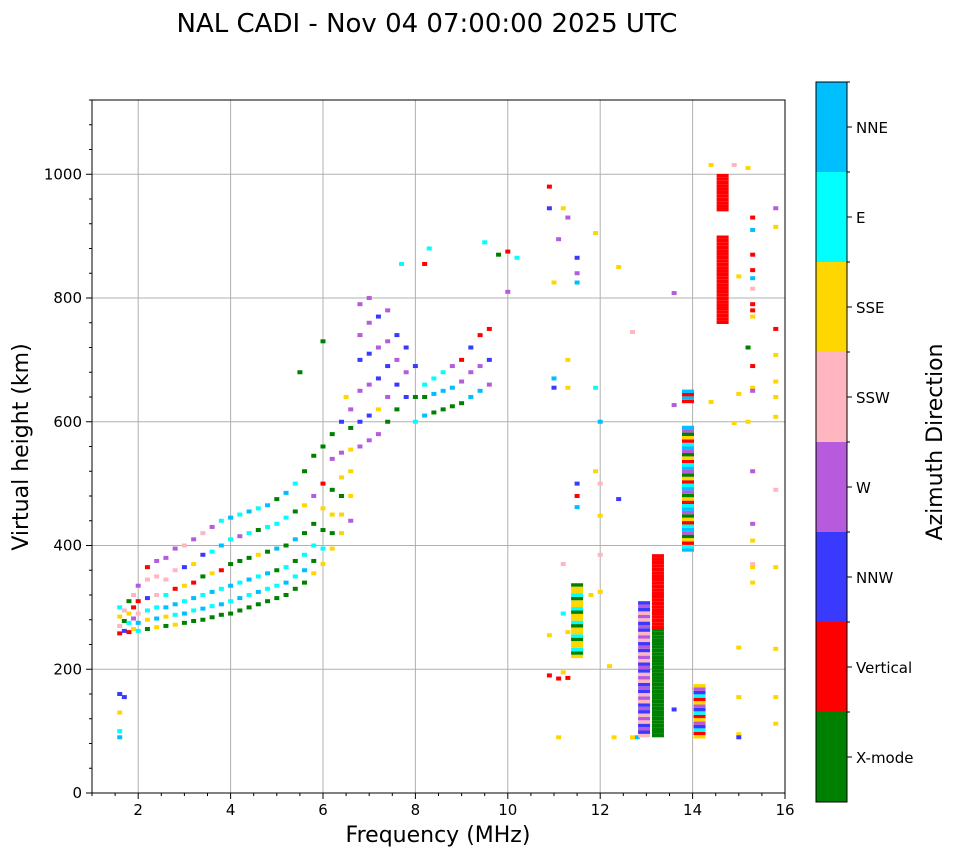 Image resolution: width=958 pixels, height=857 pixels. I want to click on colorbar-category-label: X-mode, so click(884, 758).